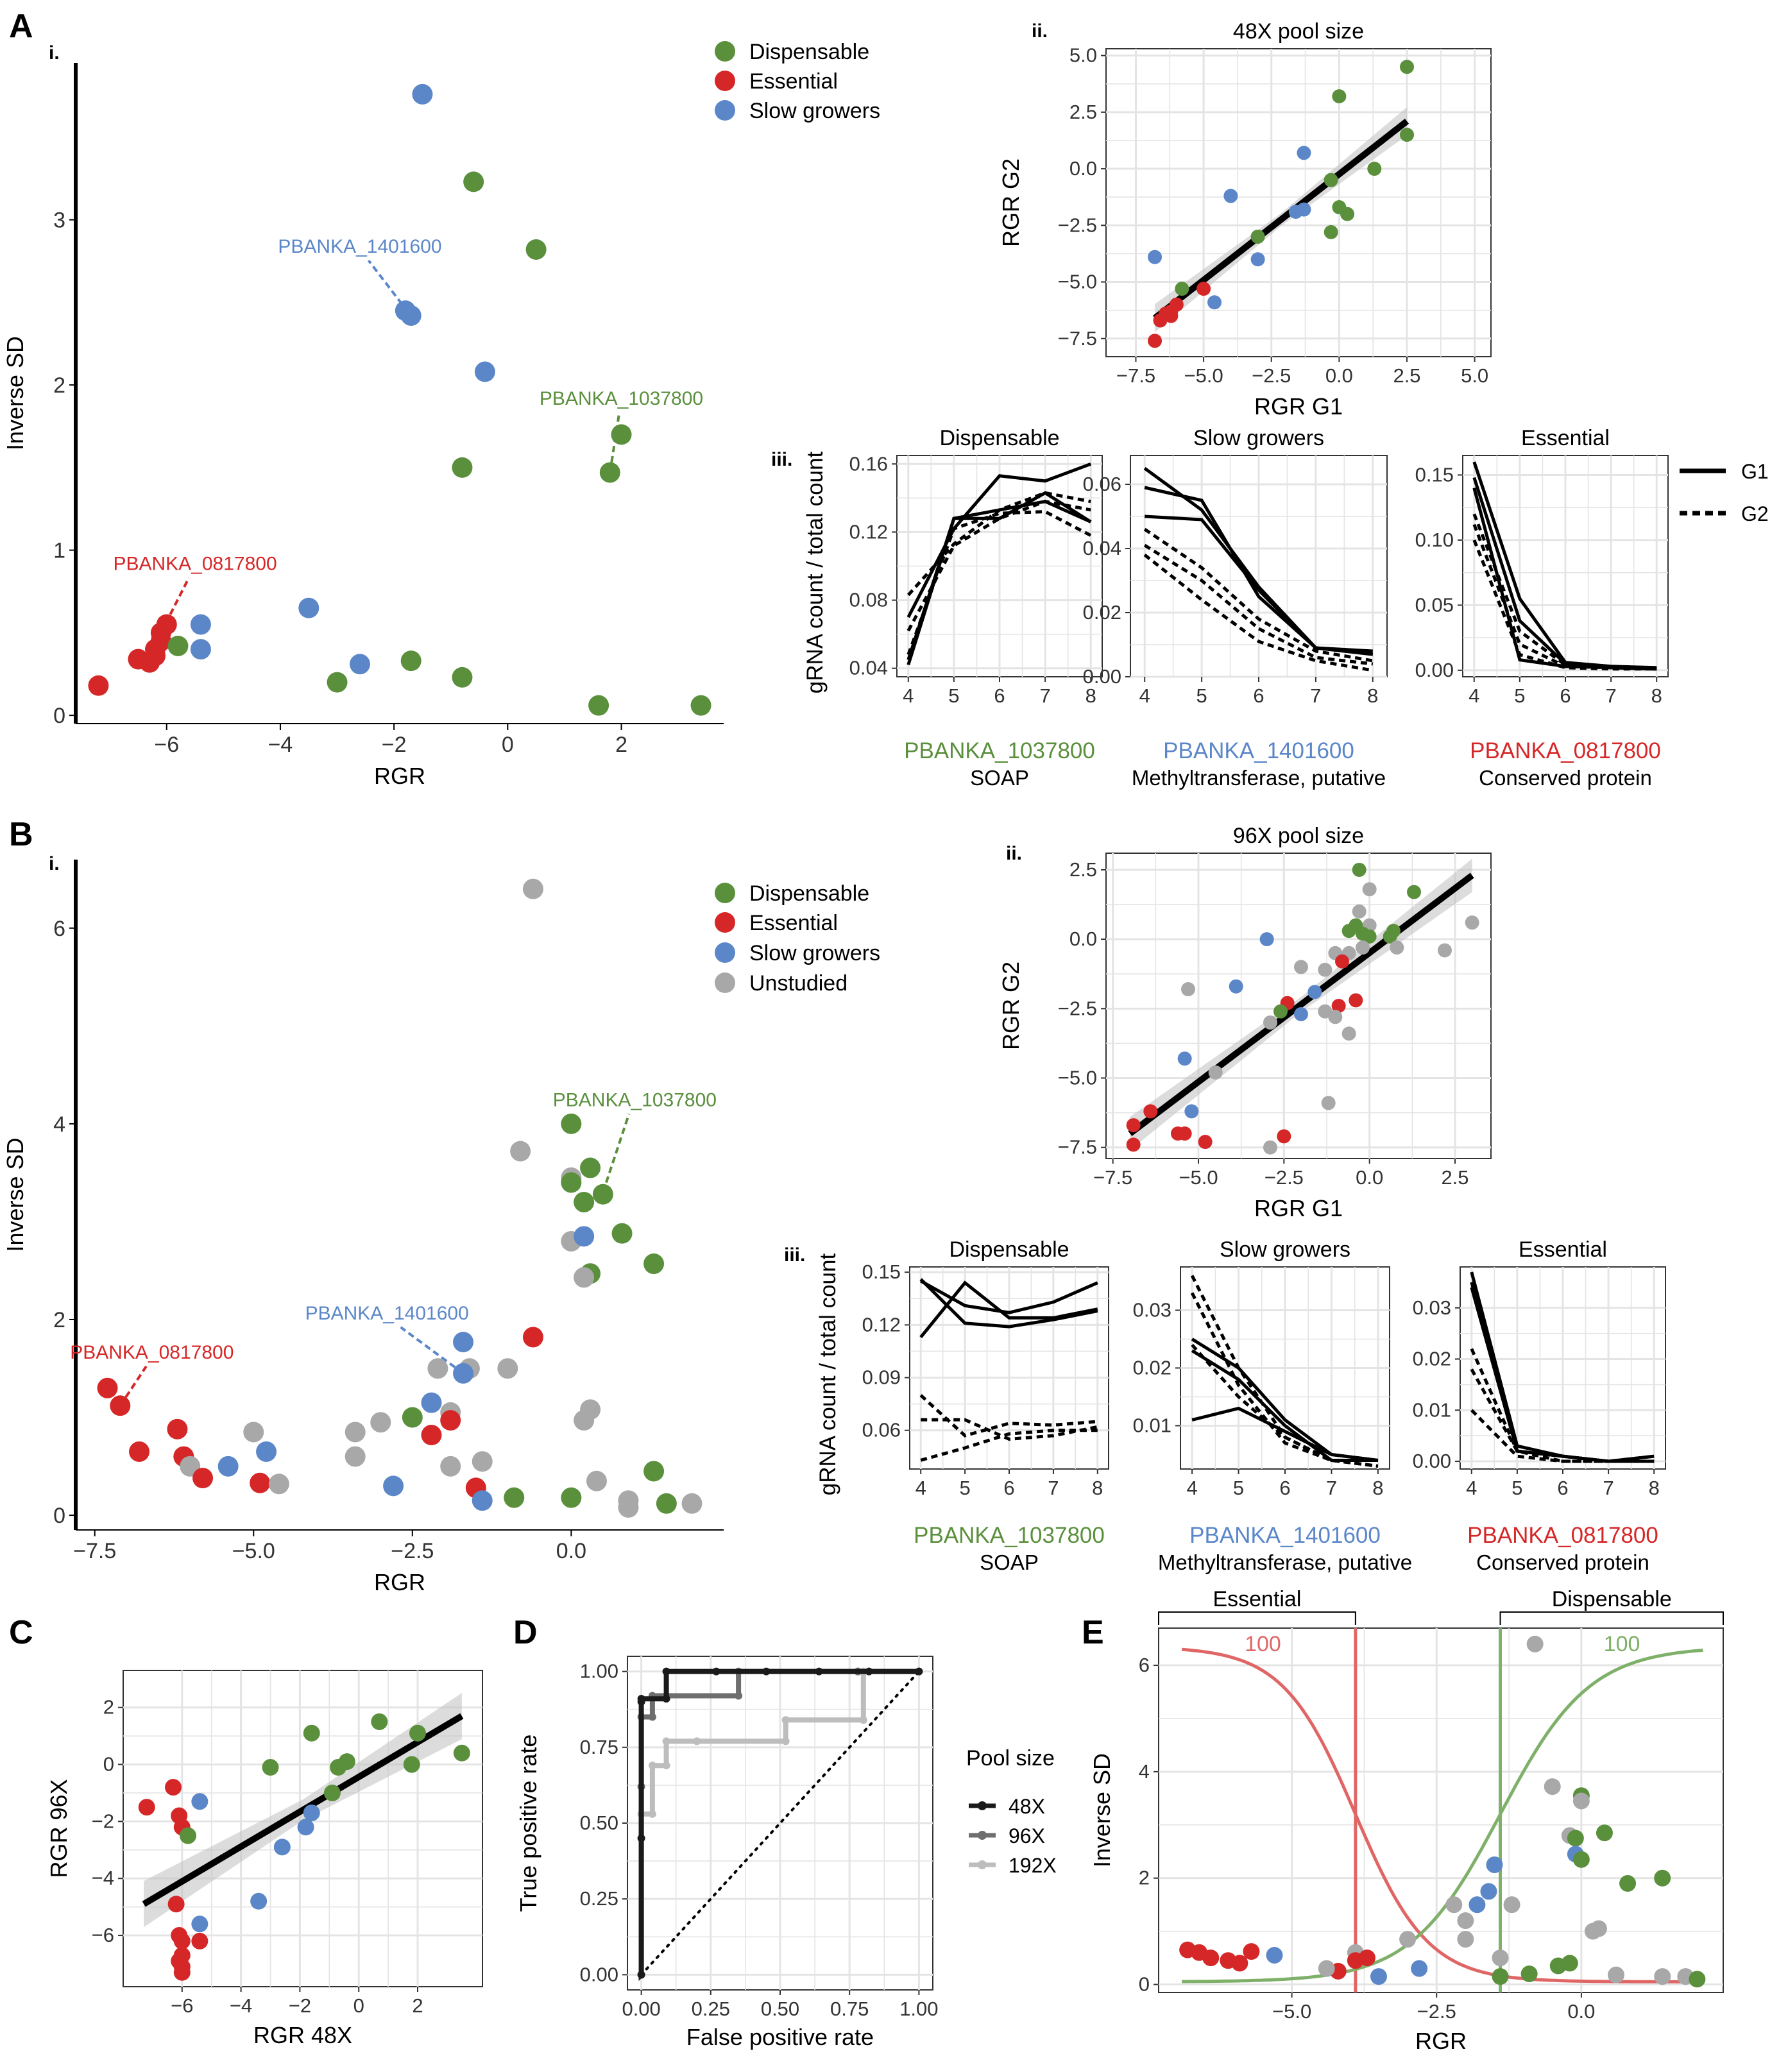  Describe the element at coordinates (725, 893) in the screenshot. I see `legend-marker-dispensable` at that location.